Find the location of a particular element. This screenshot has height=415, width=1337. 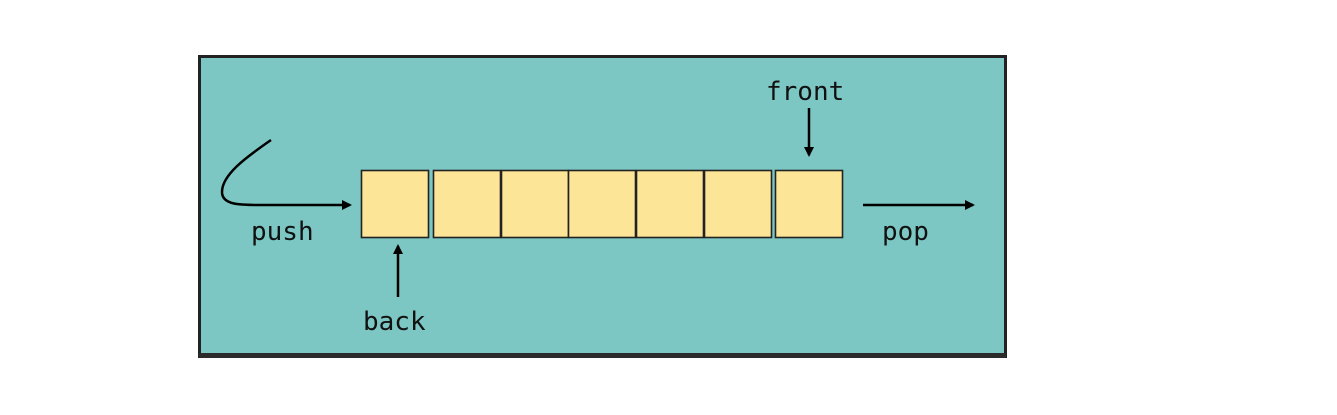

queue-cell-front is located at coordinates (809, 204).